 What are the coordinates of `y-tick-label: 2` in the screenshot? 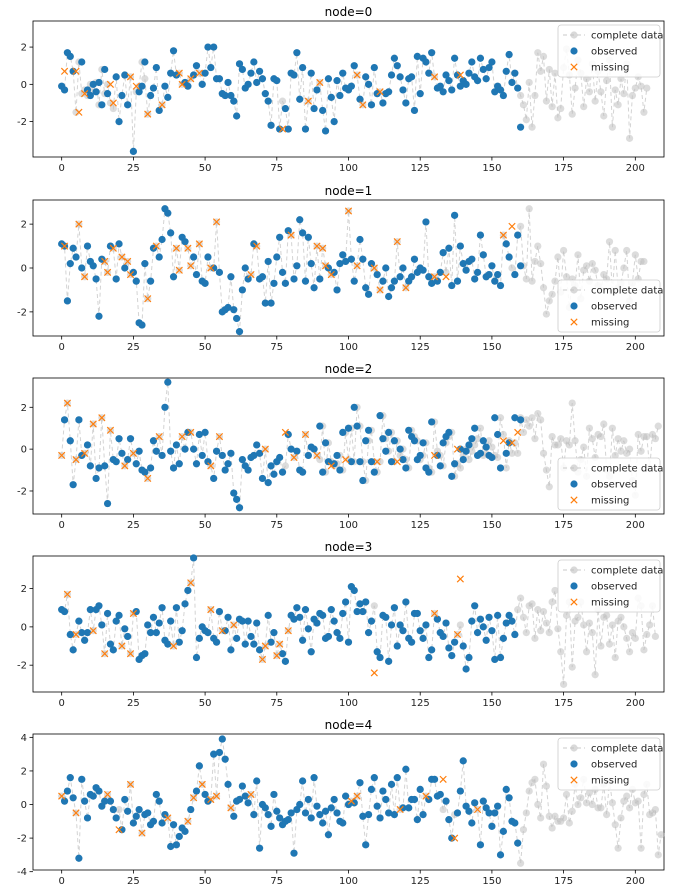 It's located at (24, 48).